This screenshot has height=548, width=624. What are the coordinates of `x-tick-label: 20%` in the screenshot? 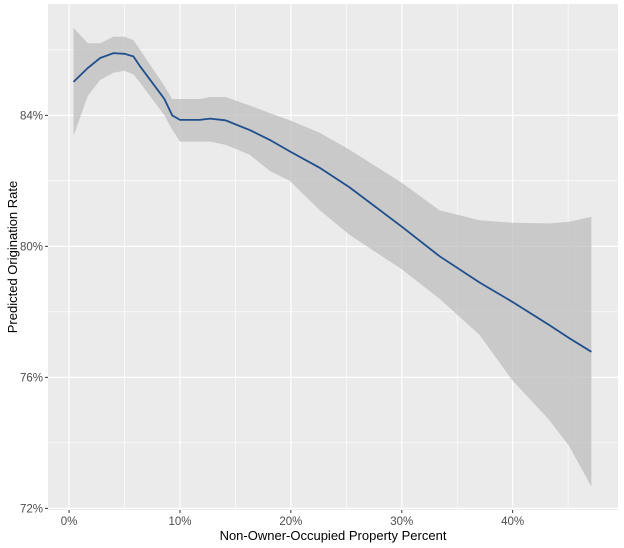 It's located at (290, 522).